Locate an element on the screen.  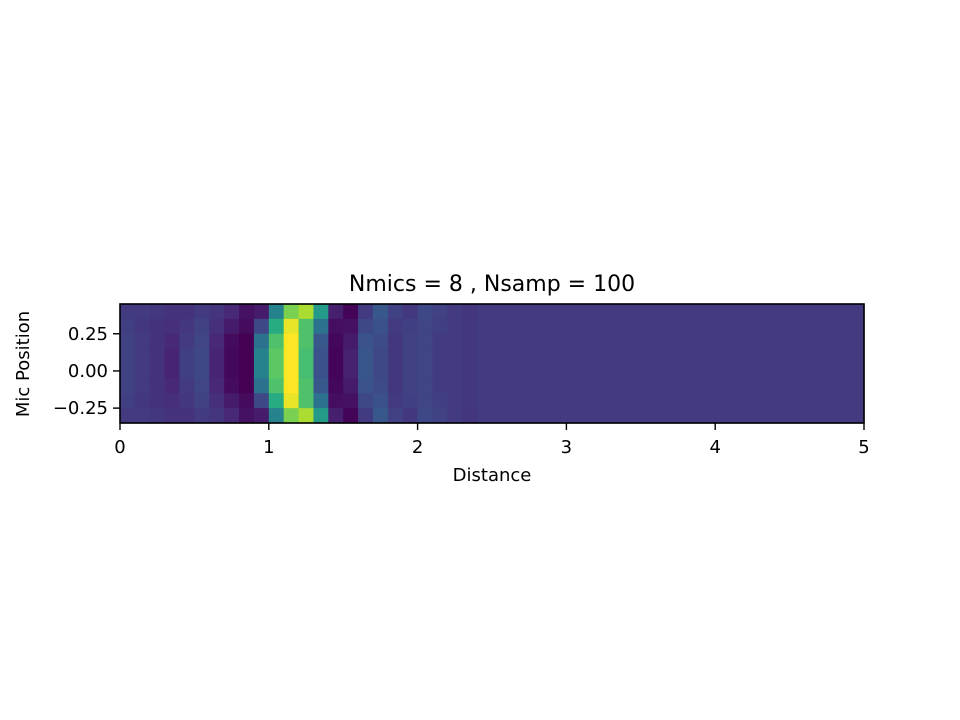
chart-title: Nmics = 8 , Nsamp = 100 is located at coordinates (492, 284).